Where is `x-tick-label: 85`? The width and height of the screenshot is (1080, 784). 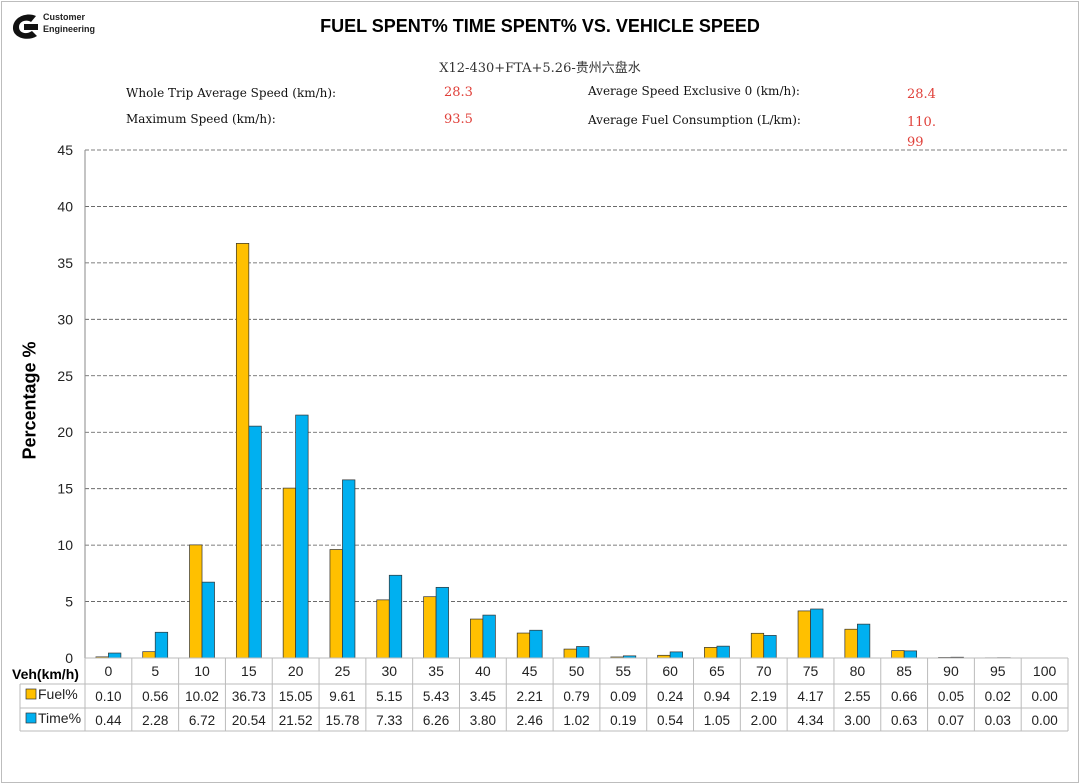 x-tick-label: 85 is located at coordinates (904, 671).